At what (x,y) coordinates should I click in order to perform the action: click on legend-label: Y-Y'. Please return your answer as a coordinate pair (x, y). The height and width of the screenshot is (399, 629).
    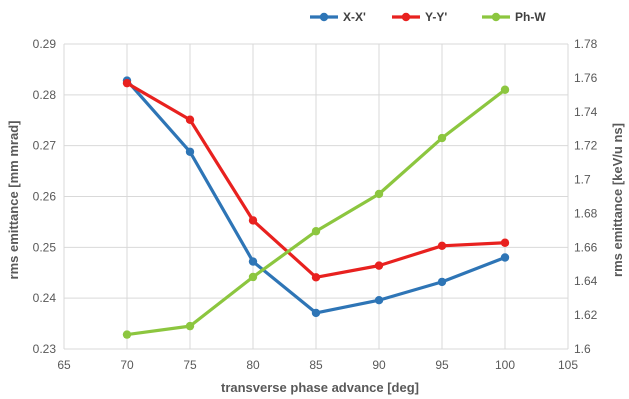
    Looking at the image, I should click on (436, 17).